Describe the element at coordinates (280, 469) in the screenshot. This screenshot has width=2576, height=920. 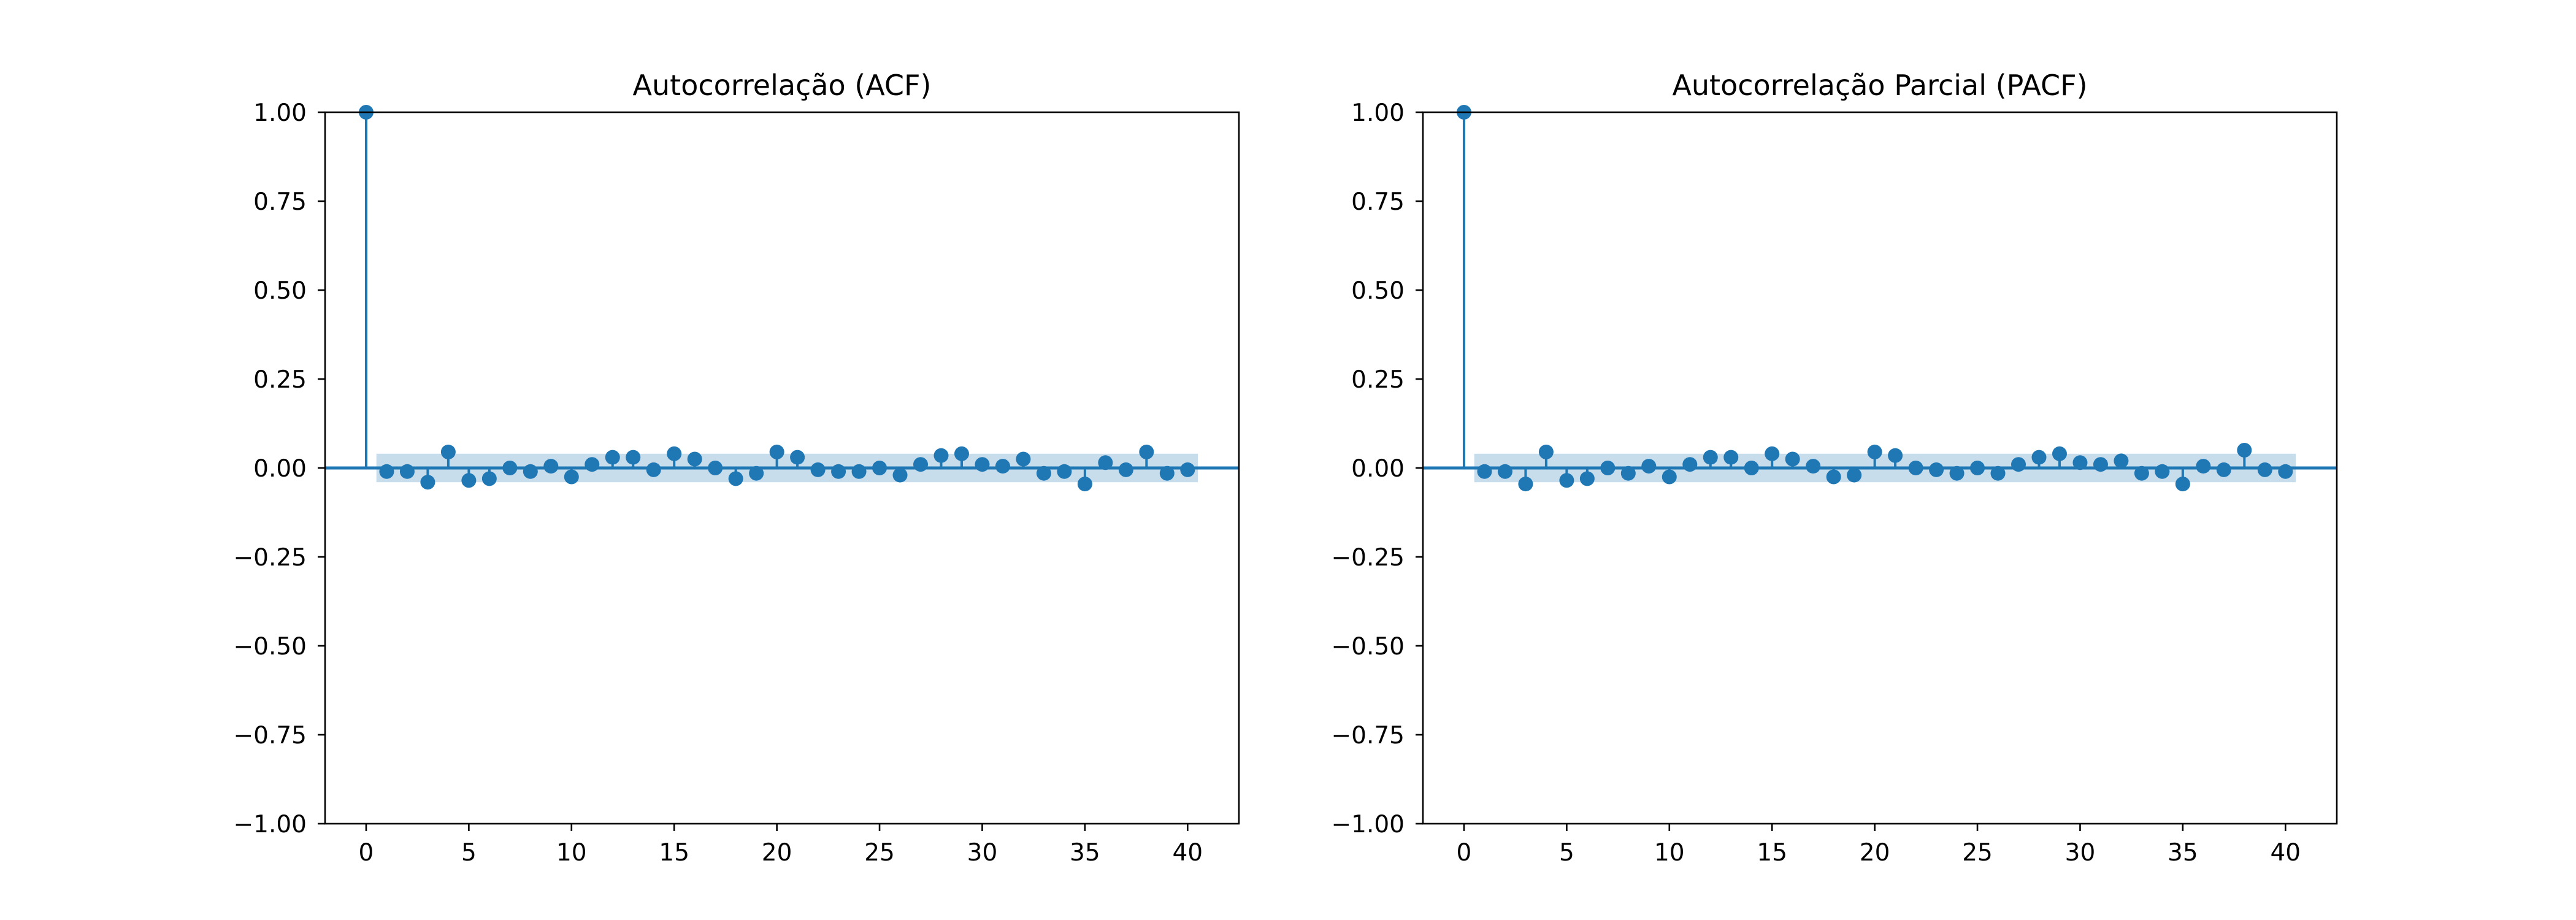
I see `acf-y-tick-label: 0.00` at that location.